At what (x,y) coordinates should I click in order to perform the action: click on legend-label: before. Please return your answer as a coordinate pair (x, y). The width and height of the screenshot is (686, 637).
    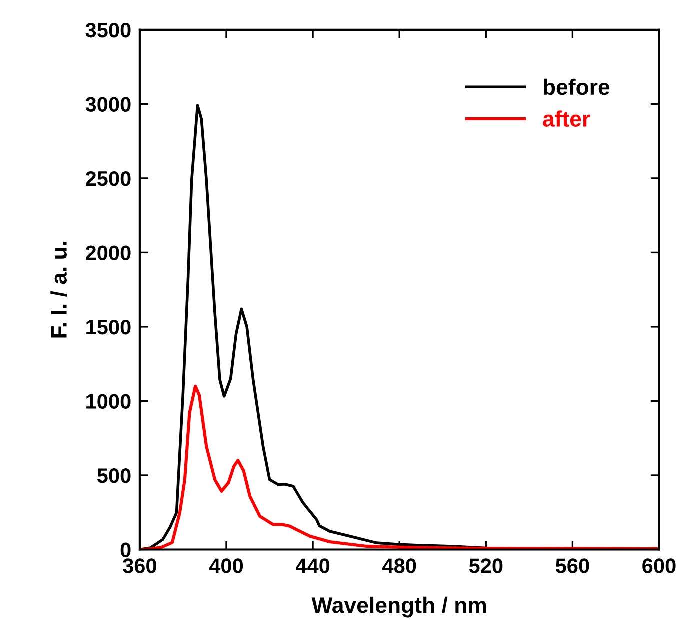
    Looking at the image, I should click on (577, 87).